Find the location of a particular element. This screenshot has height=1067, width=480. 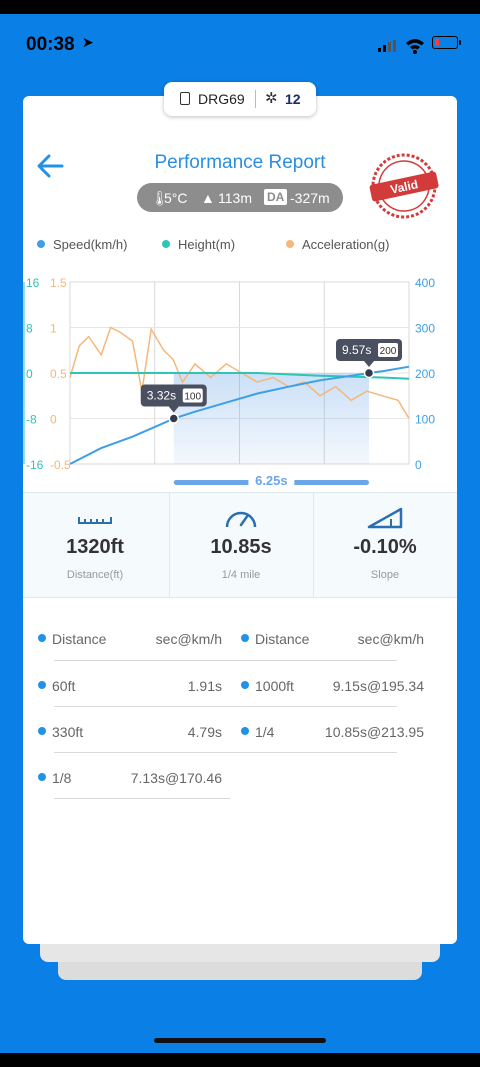

legend-label: Acceleration(g) is located at coordinates (346, 244).